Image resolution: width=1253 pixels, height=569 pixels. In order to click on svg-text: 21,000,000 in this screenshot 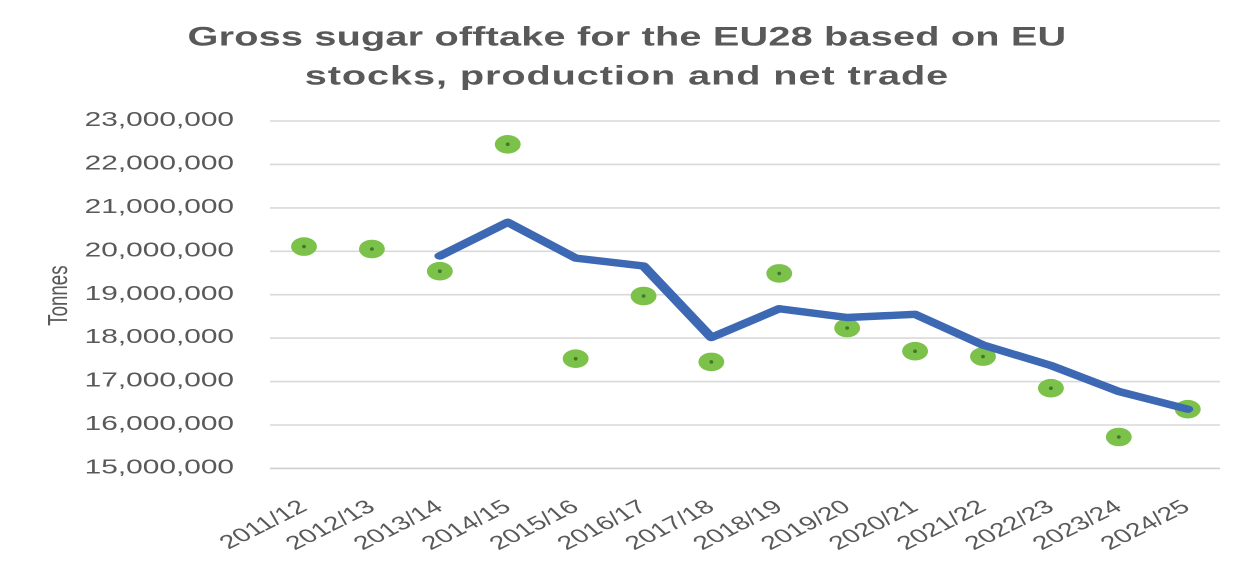, I will do `click(159, 207)`.